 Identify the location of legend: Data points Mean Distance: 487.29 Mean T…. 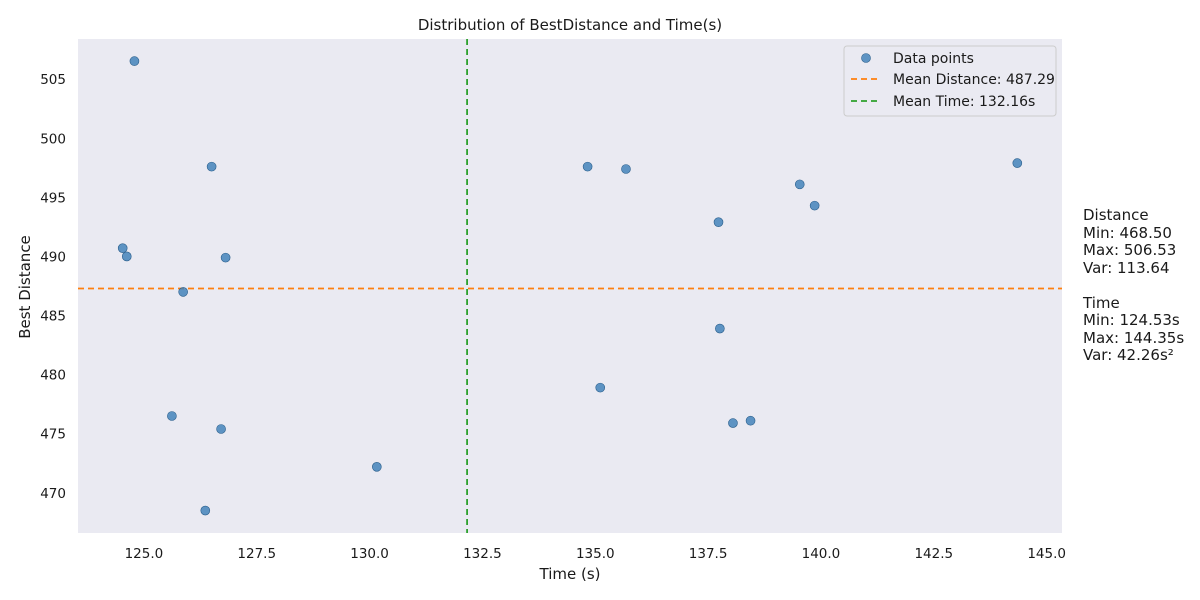
(950, 81).